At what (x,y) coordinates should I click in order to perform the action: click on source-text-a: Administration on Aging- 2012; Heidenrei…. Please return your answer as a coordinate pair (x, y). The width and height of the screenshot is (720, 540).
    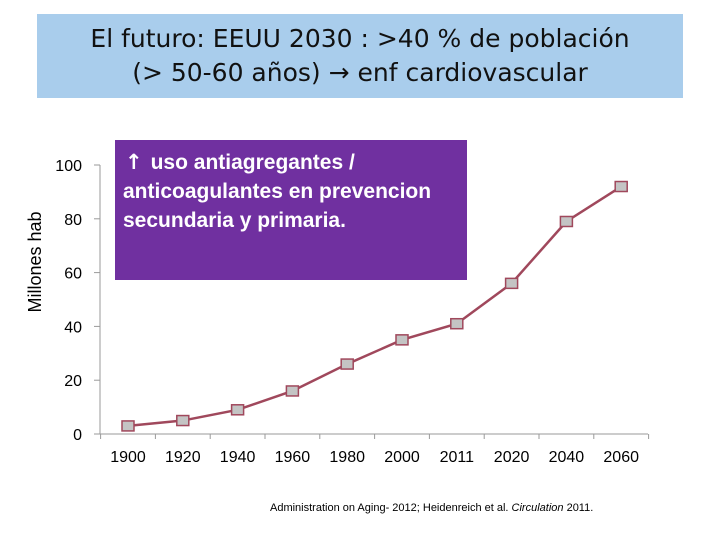
    Looking at the image, I should click on (391, 508).